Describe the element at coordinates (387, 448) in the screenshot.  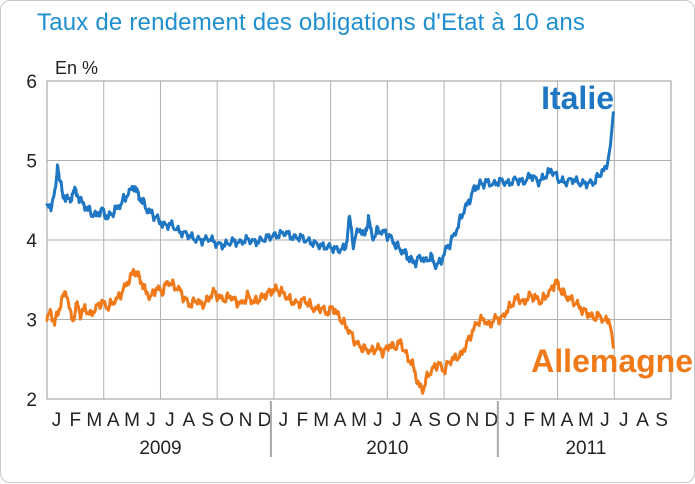
I see `year-label: 2010` at that location.